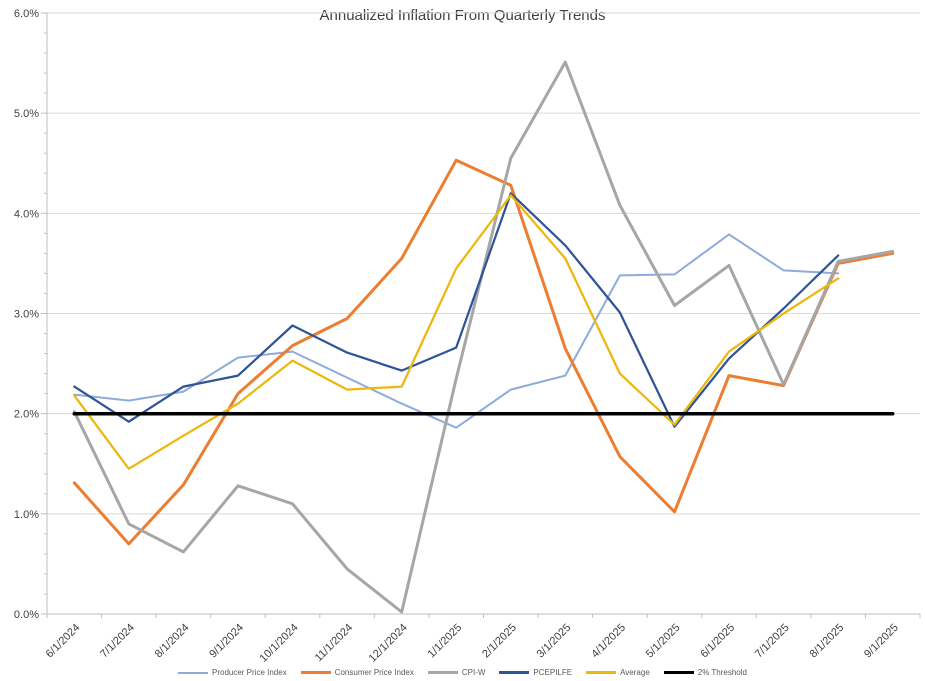 Image resolution: width=925 pixels, height=681 pixels. Describe the element at coordinates (635, 672) in the screenshot. I see `legend-label: Average` at that location.